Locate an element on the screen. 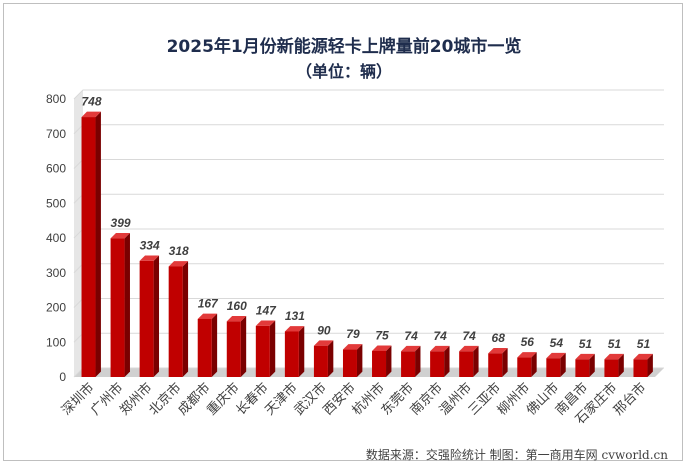 The image size is (688, 466). data-label: 79 is located at coordinates (353, 334).